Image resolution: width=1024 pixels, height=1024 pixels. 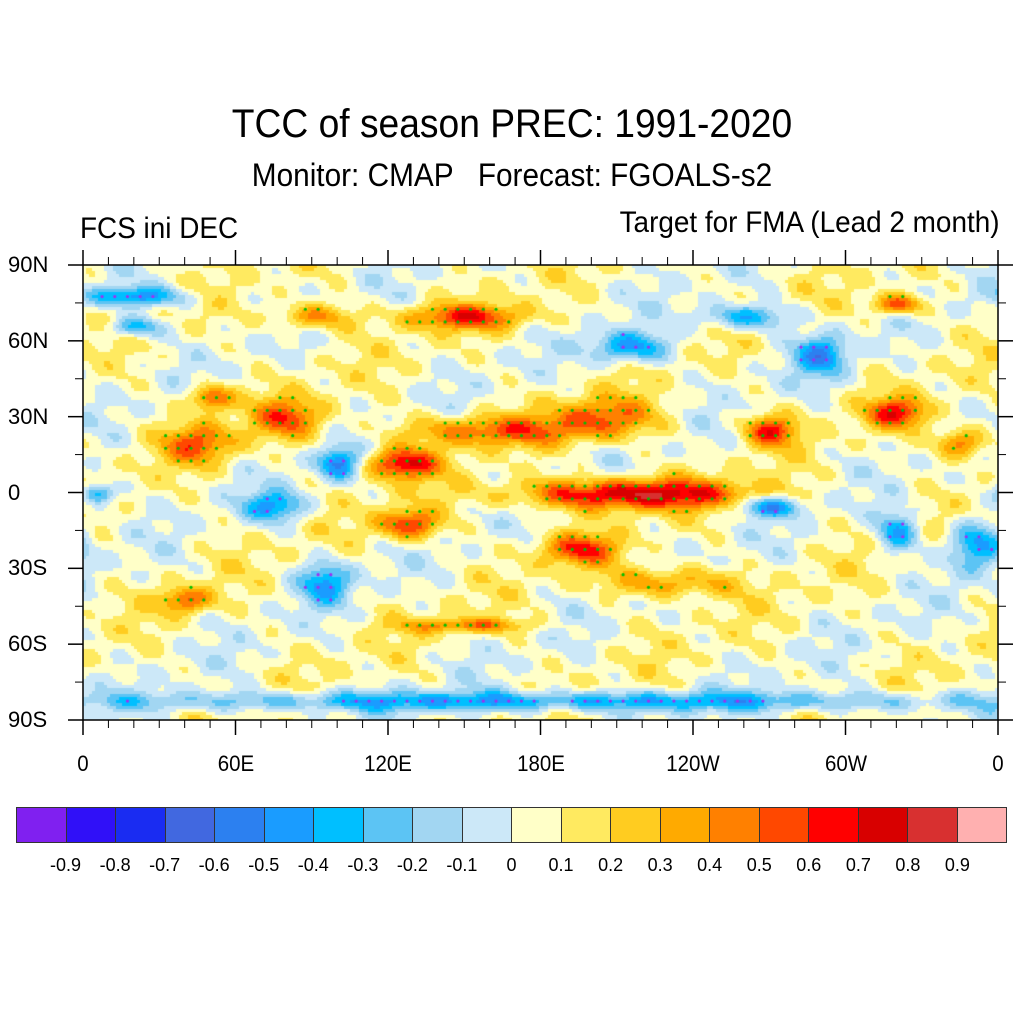 What do you see at coordinates (809, 865) in the screenshot?
I see `colorbar-label: 0.6` at bounding box center [809, 865].